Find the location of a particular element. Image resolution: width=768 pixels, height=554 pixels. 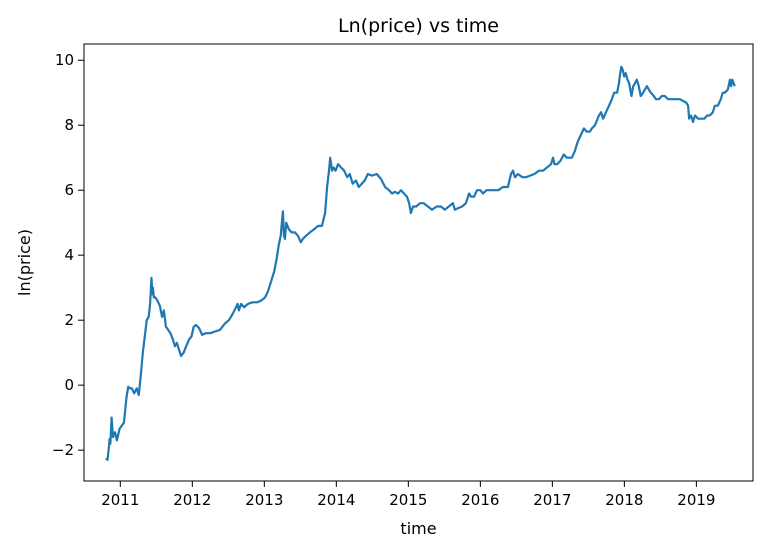

x-axis-label: time is located at coordinates (418, 528).